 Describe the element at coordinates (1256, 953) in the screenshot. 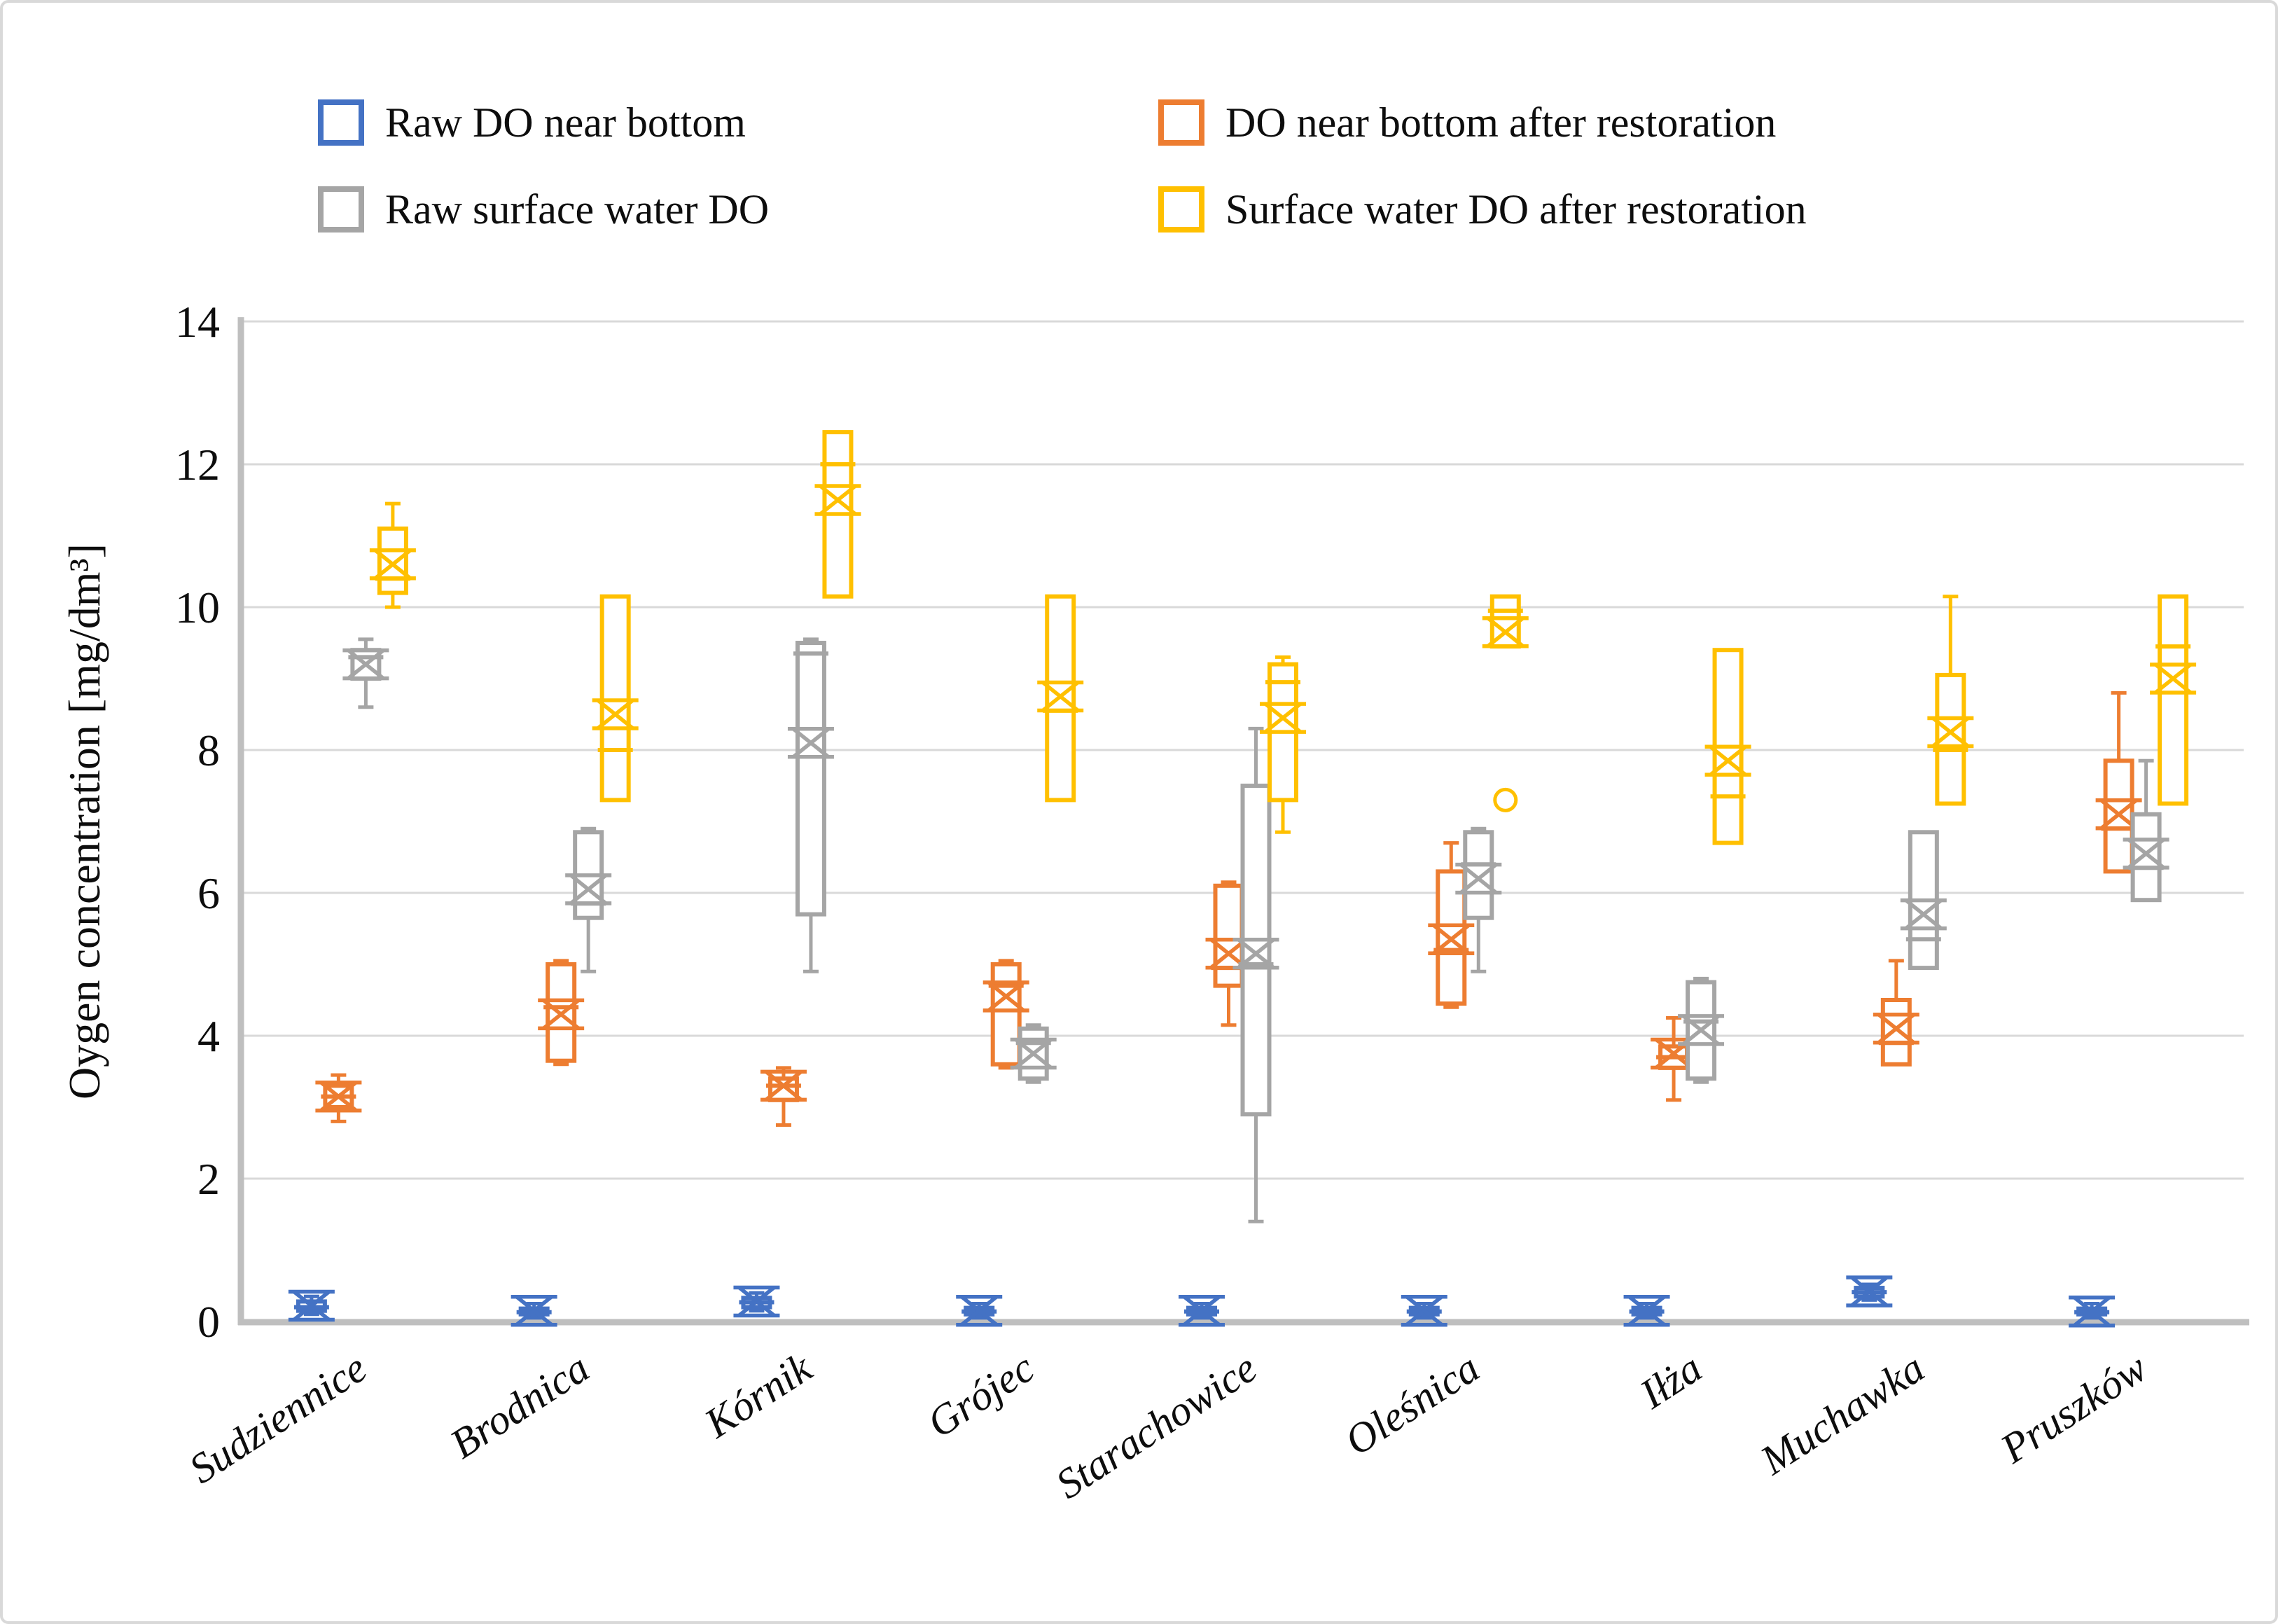

I see `mean-marker-diag2-series3-cat5` at that location.